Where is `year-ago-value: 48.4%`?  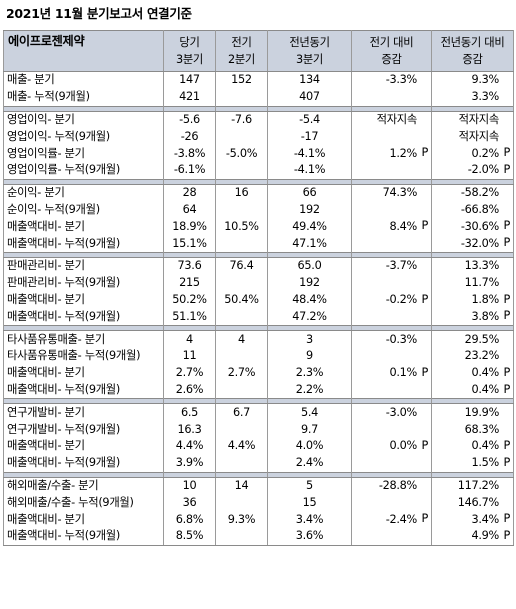
year-ago-value: 48.4% is located at coordinates (309, 300).